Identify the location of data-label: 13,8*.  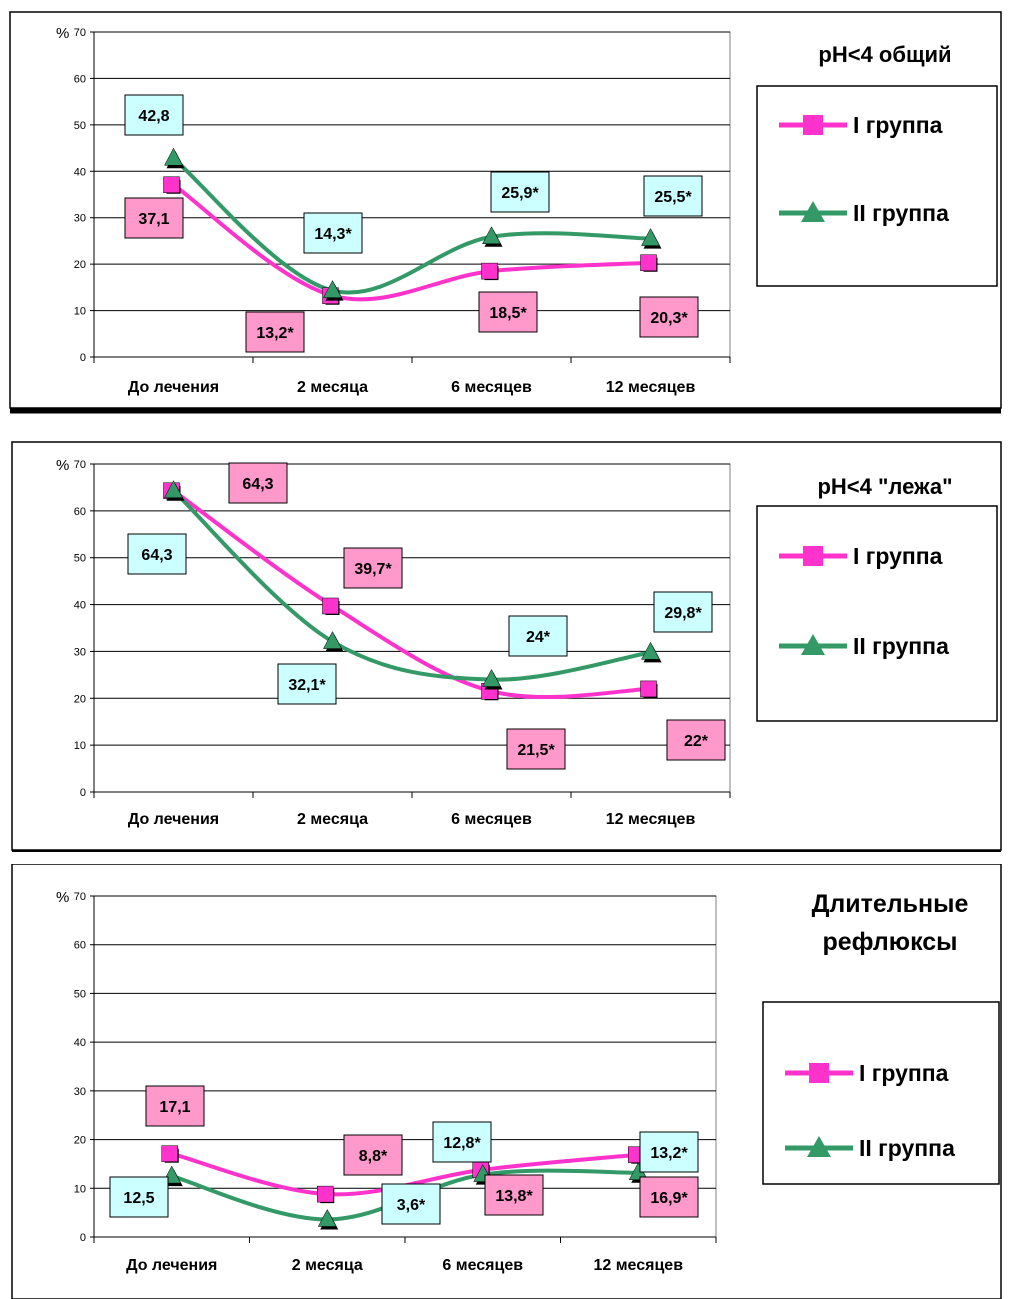
(514, 1196).